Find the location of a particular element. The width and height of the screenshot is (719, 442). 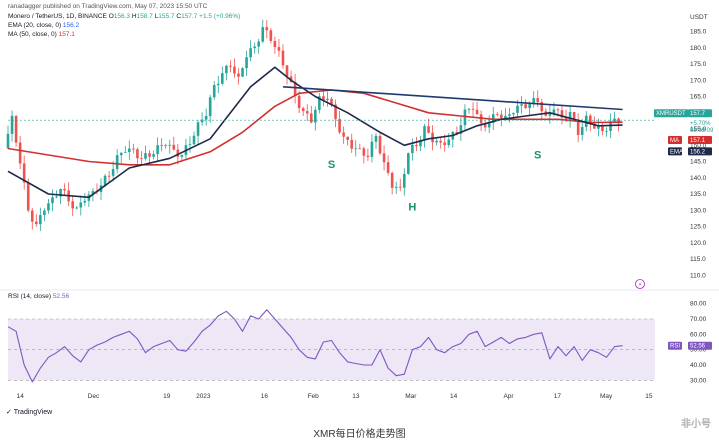

open-label: O is located at coordinates (111, 16).